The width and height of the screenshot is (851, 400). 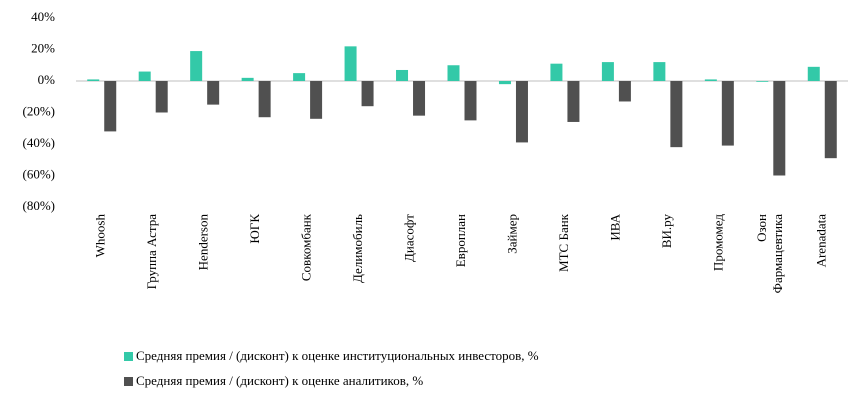 I want to click on x-tick-label: Диасофт, so click(x=409, y=238).